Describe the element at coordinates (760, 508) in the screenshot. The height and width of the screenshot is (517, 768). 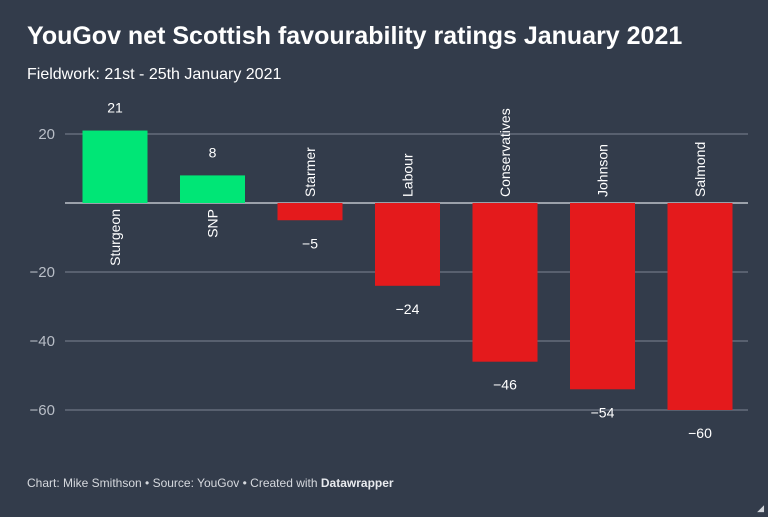
I see `resize-handle-icon: ◢` at that location.